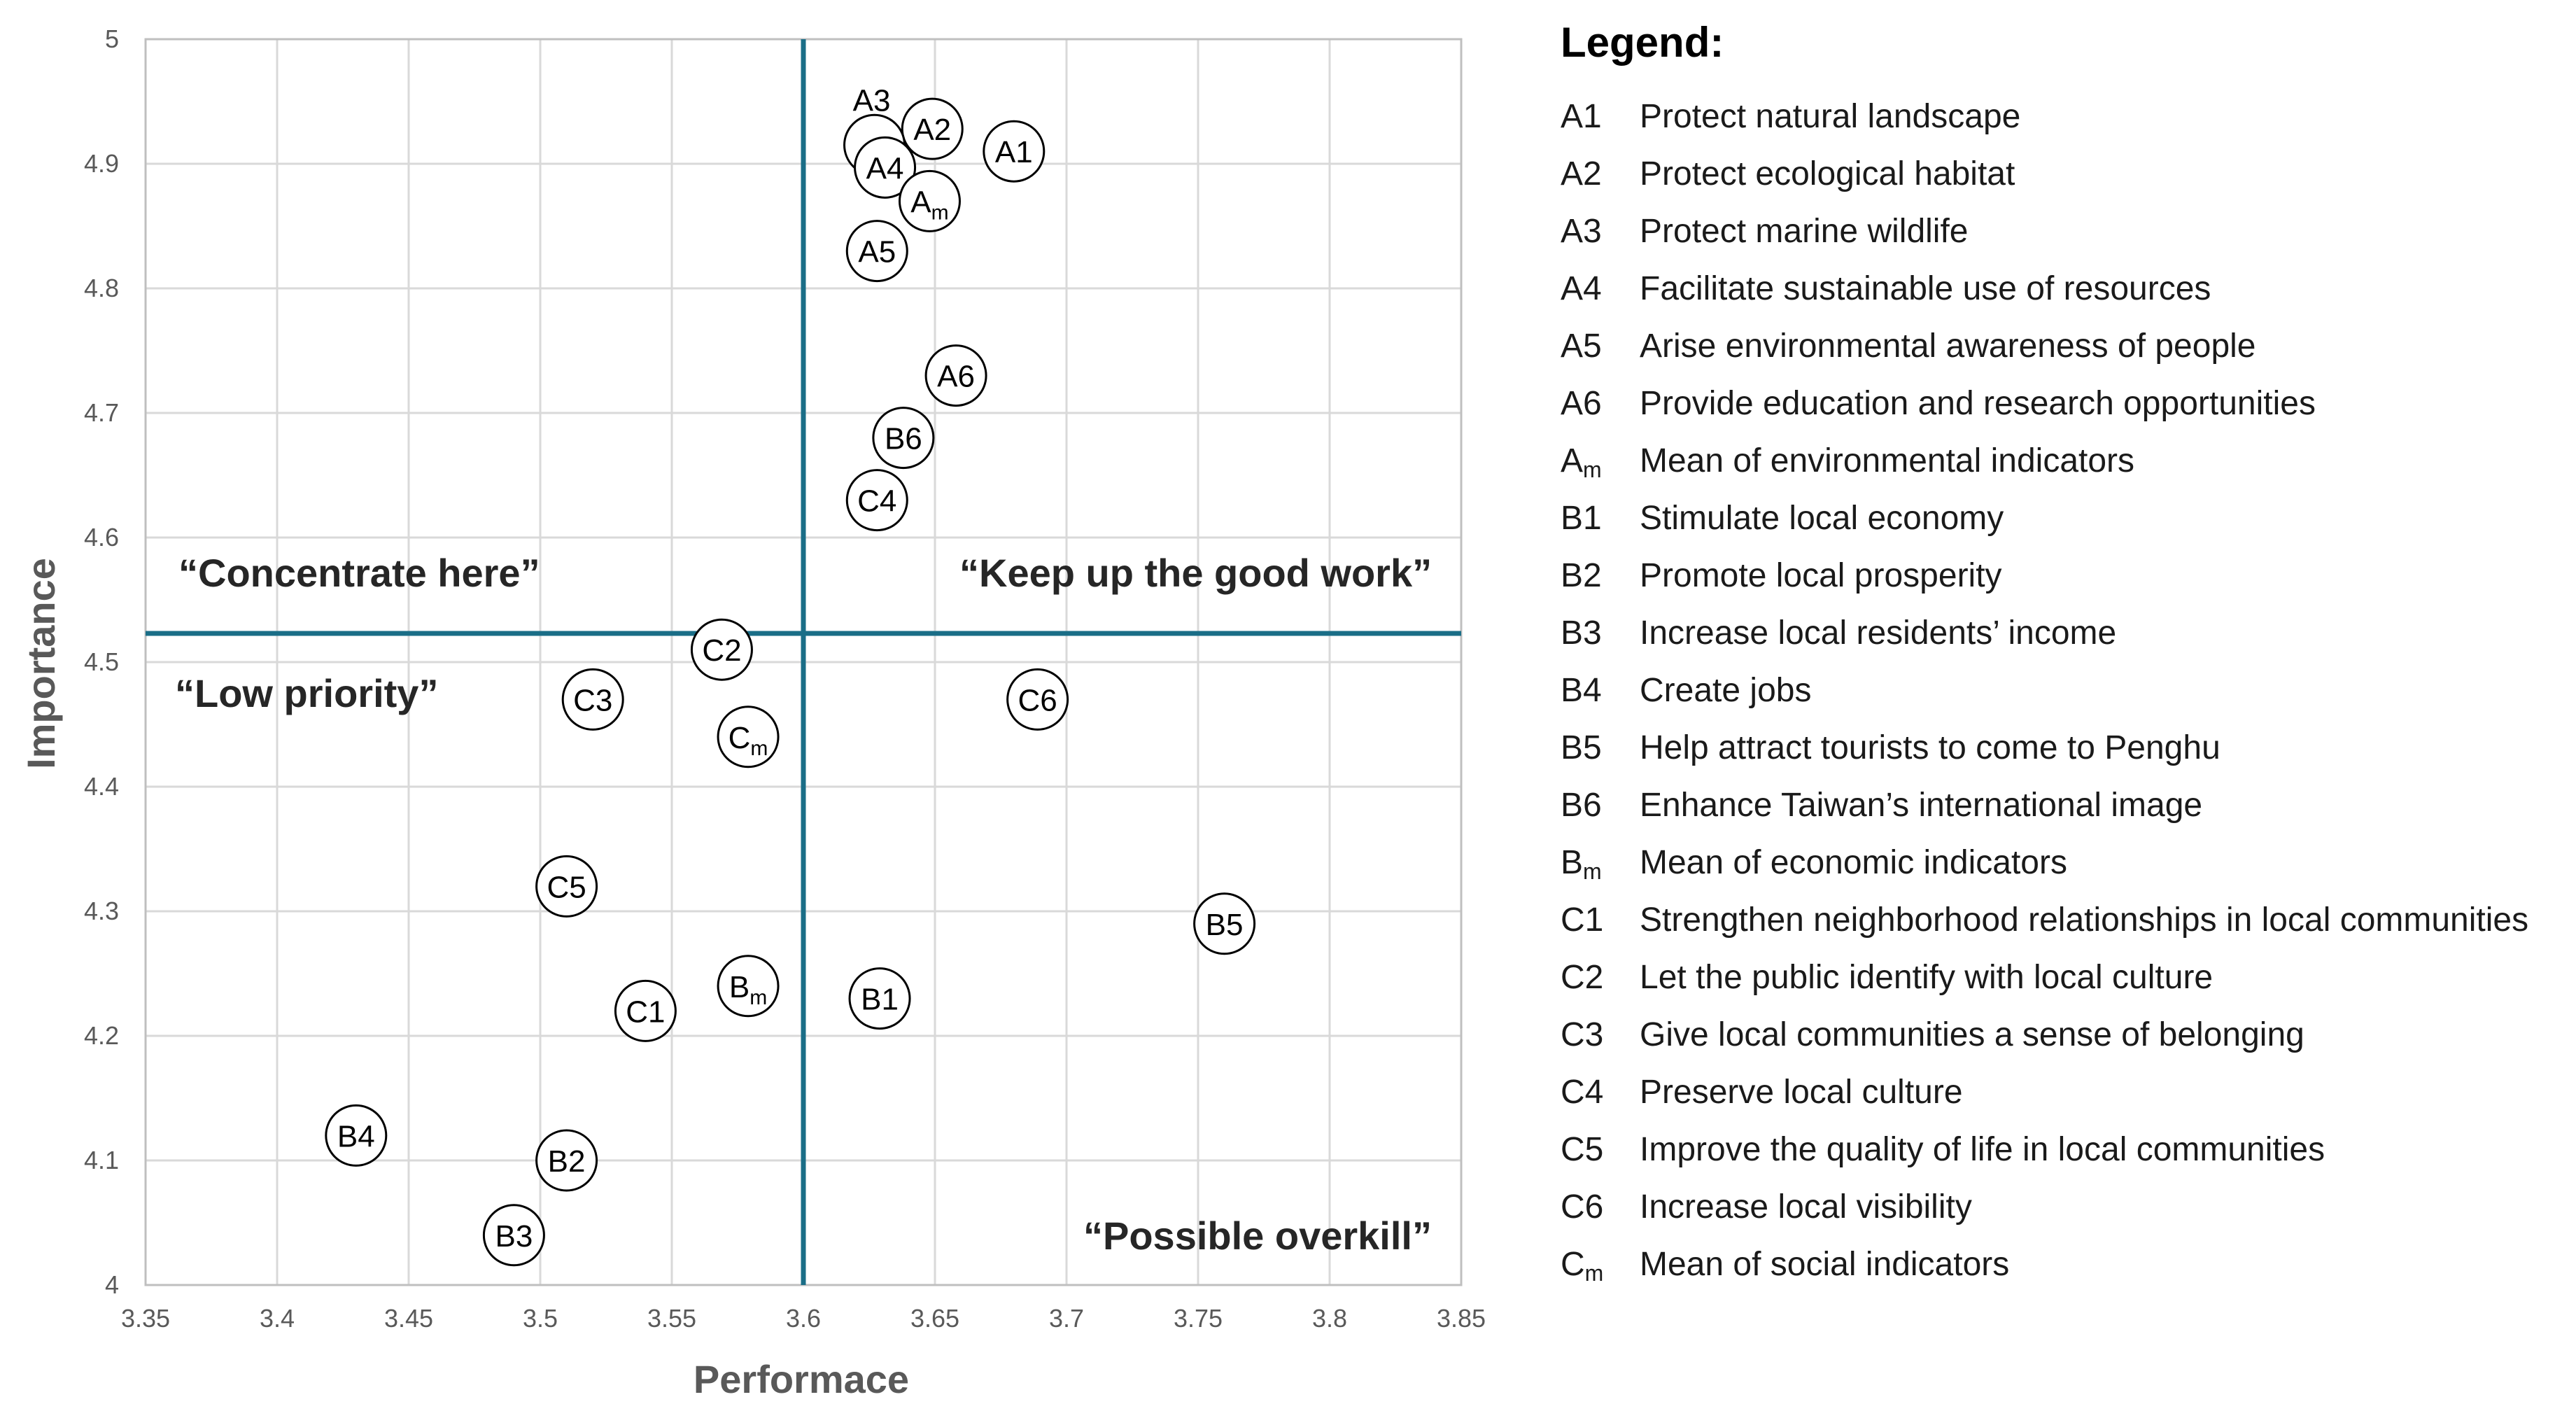  What do you see at coordinates (1581, 575) in the screenshot?
I see `legend-code: B2` at bounding box center [1581, 575].